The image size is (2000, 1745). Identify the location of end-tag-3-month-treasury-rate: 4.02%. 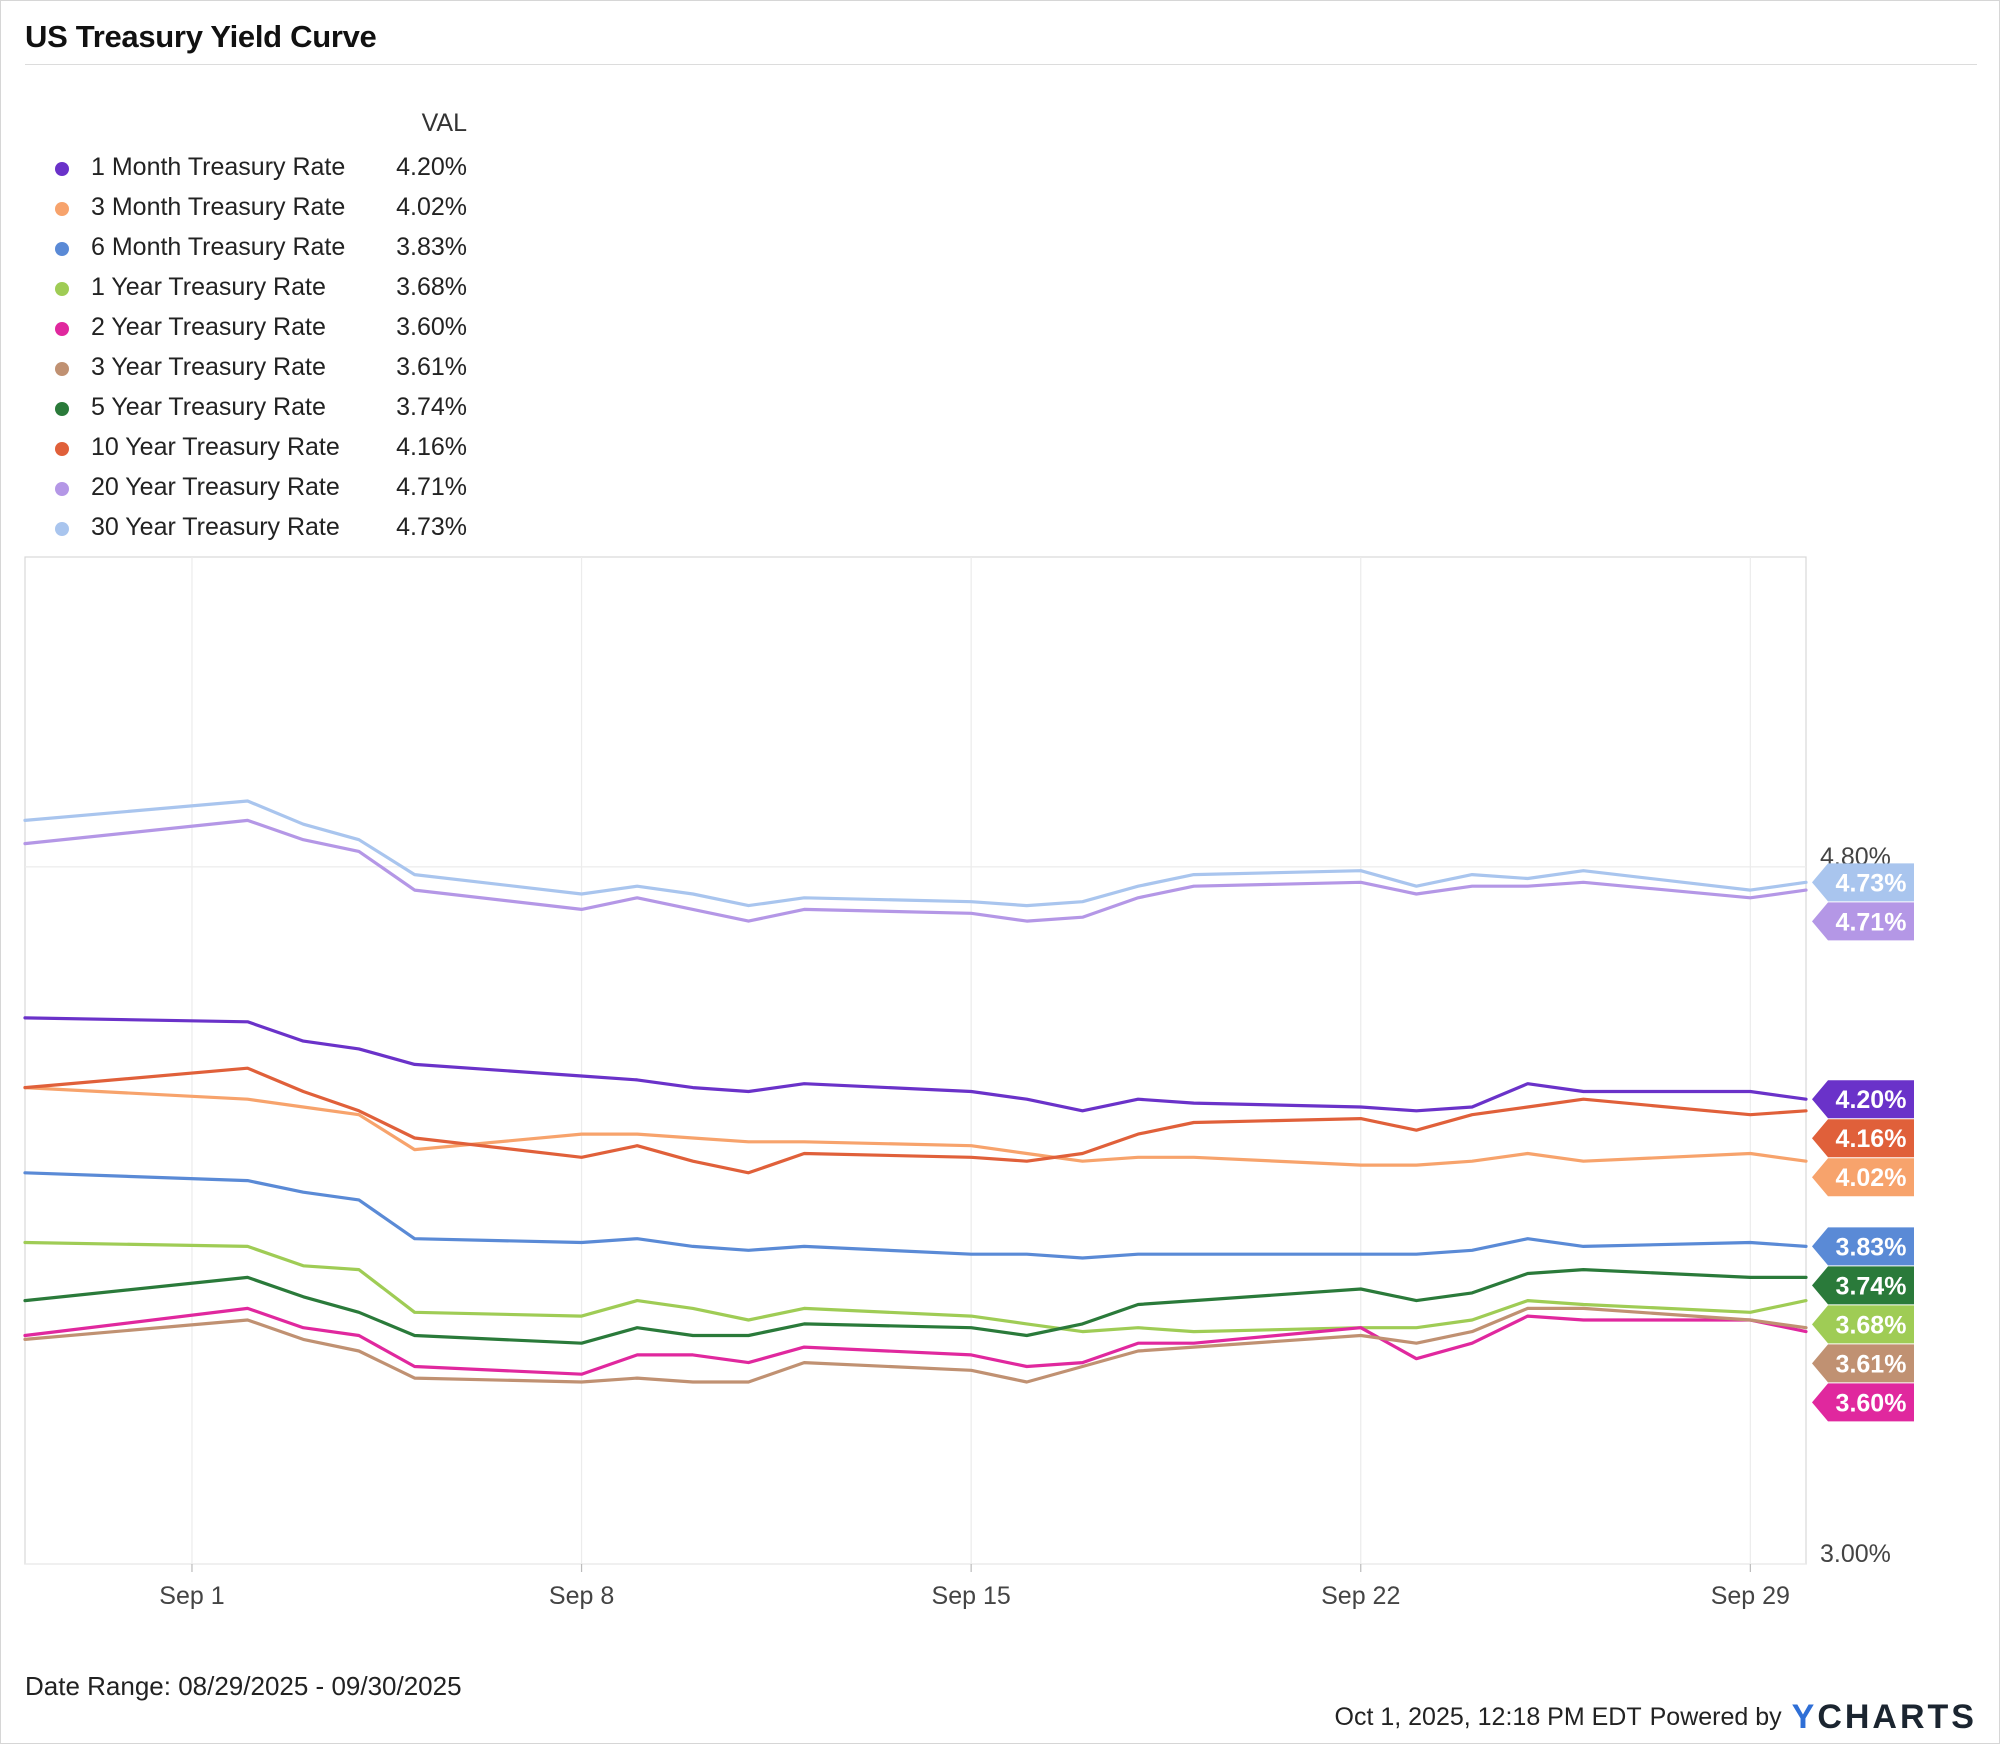
(1863, 1177).